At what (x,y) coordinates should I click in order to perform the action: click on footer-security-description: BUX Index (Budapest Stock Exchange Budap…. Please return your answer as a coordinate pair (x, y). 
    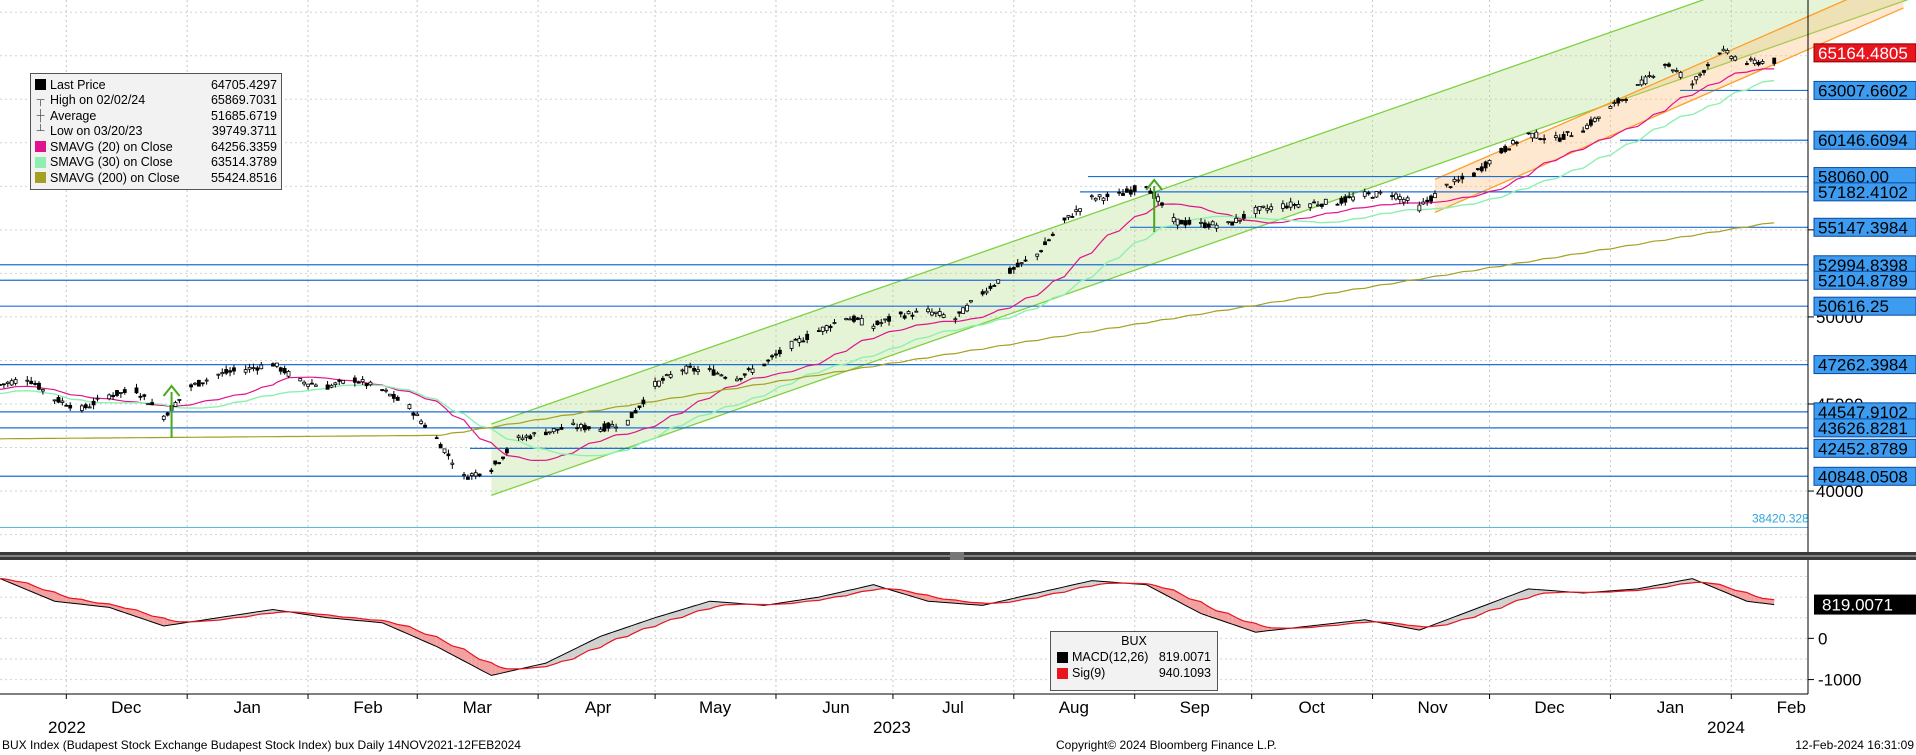
    Looking at the image, I should click on (261, 745).